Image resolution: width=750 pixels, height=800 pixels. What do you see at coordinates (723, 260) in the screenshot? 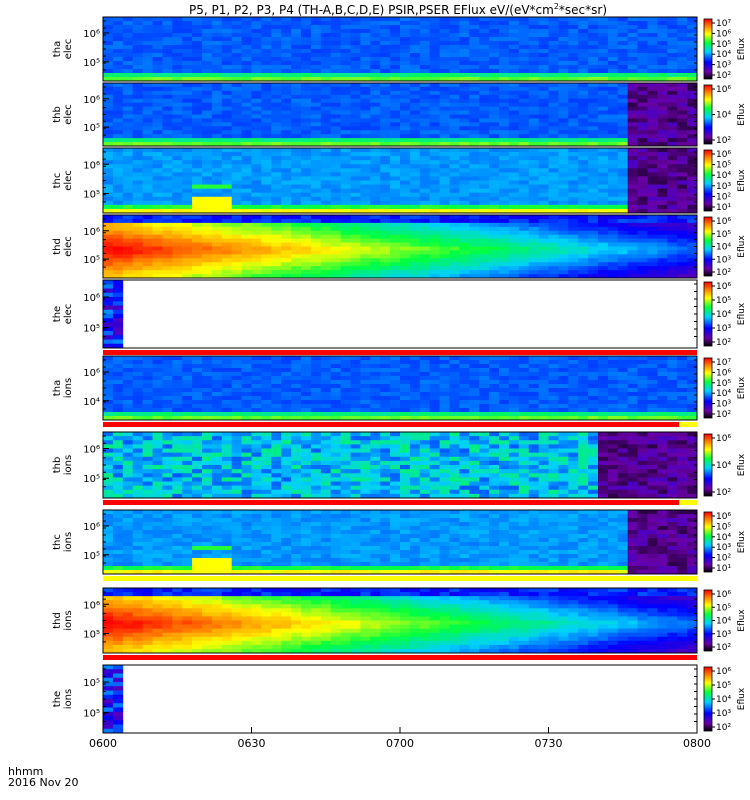
I see `colorbar-tick-label: 10³` at bounding box center [723, 260].